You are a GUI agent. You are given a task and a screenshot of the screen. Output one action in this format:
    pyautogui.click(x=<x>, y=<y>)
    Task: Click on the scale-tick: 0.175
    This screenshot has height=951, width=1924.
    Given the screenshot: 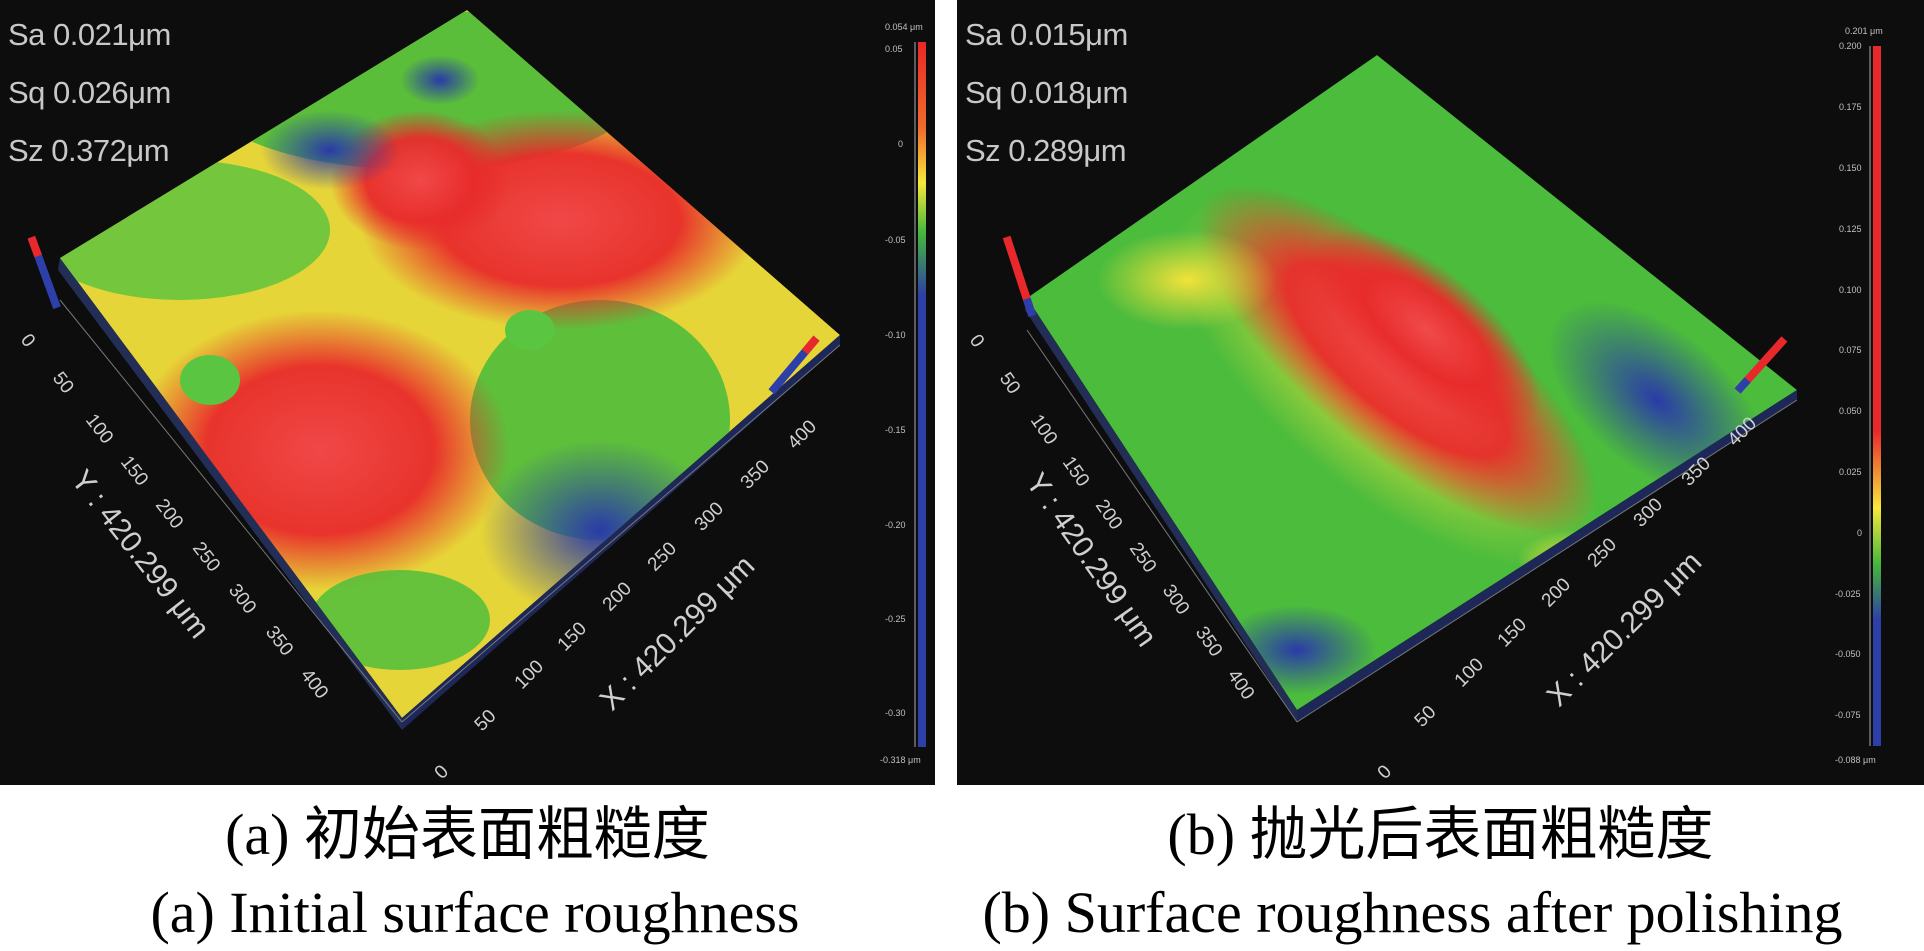 What is the action you would take?
    pyautogui.click(x=1850, y=107)
    